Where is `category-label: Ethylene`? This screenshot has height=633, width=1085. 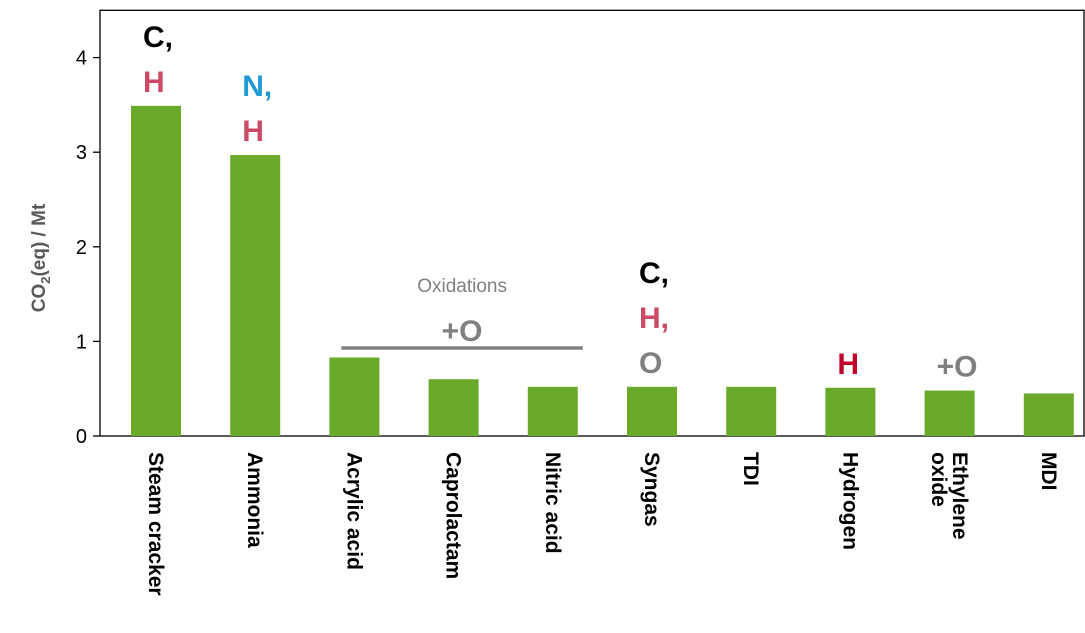 category-label: Ethylene is located at coordinates (959, 496).